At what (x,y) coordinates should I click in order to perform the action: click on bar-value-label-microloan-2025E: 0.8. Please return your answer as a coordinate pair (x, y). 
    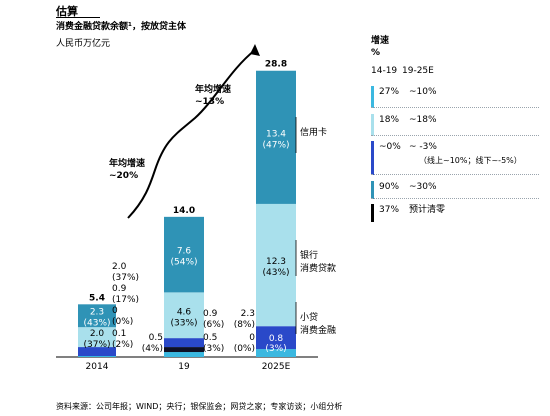
    Looking at the image, I should click on (276, 339).